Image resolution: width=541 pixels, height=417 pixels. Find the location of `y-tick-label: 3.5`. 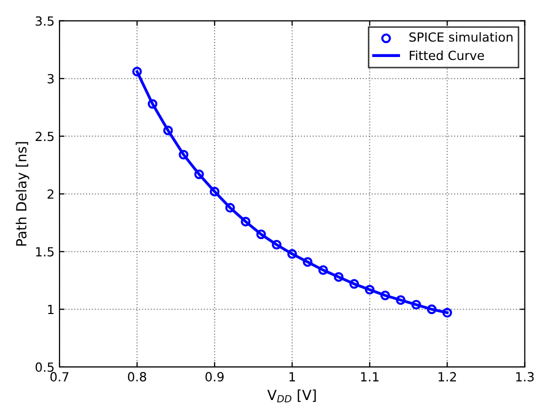

y-tick-label: 3.5 is located at coordinates (45, 21).